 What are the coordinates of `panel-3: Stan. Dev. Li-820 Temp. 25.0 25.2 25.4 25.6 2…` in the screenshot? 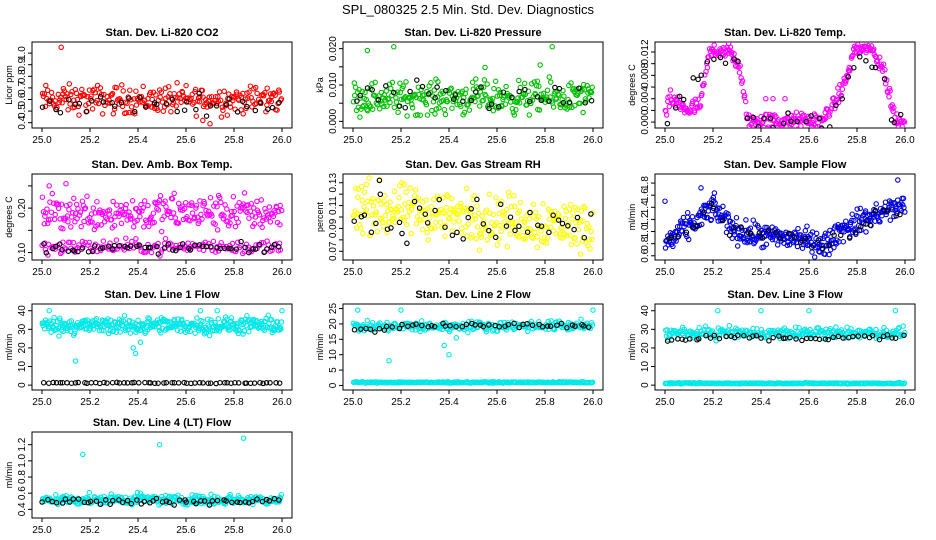 It's located at (771, 86).